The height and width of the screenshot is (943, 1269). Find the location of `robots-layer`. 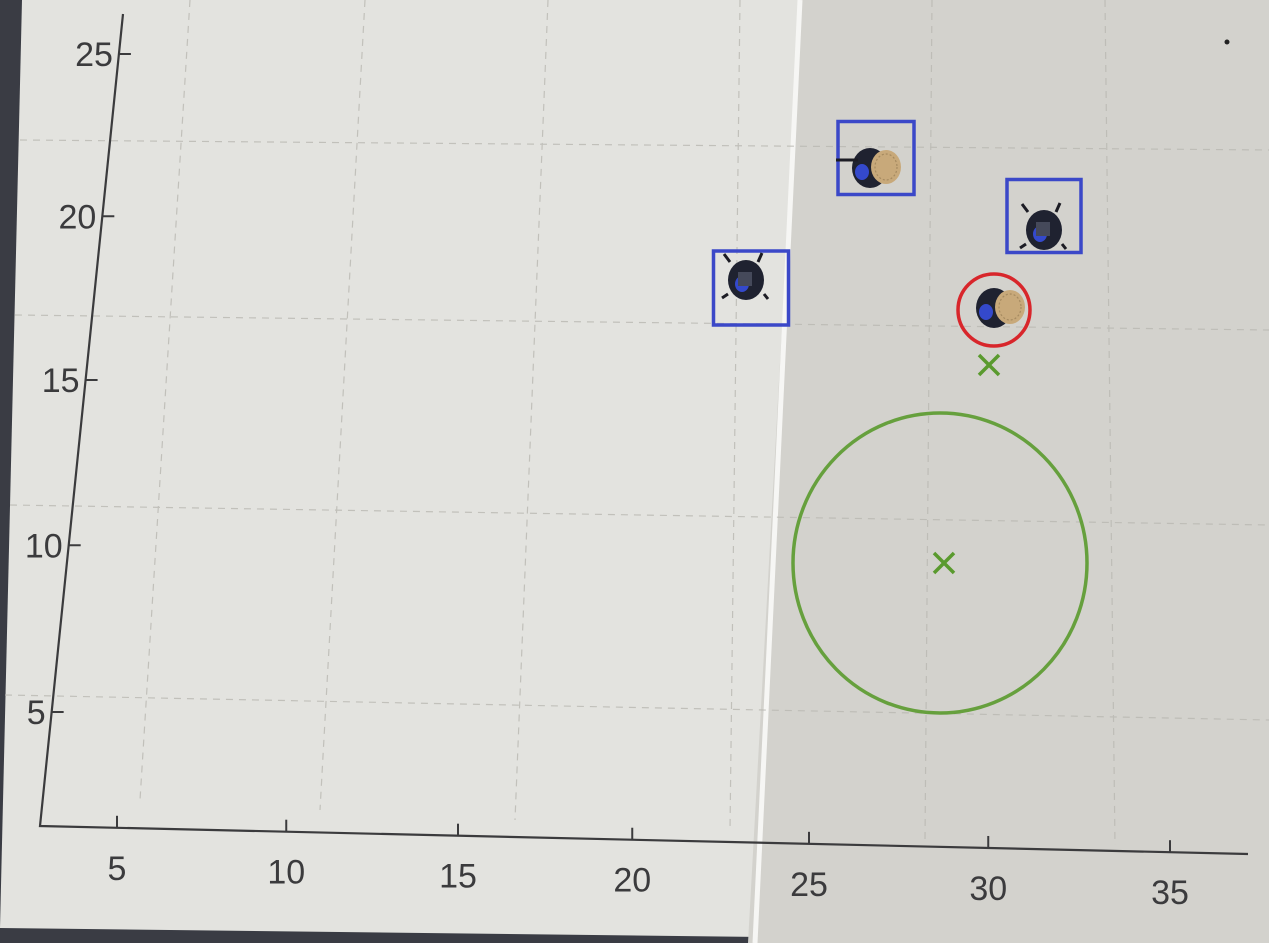

robots-layer is located at coordinates (894, 238).